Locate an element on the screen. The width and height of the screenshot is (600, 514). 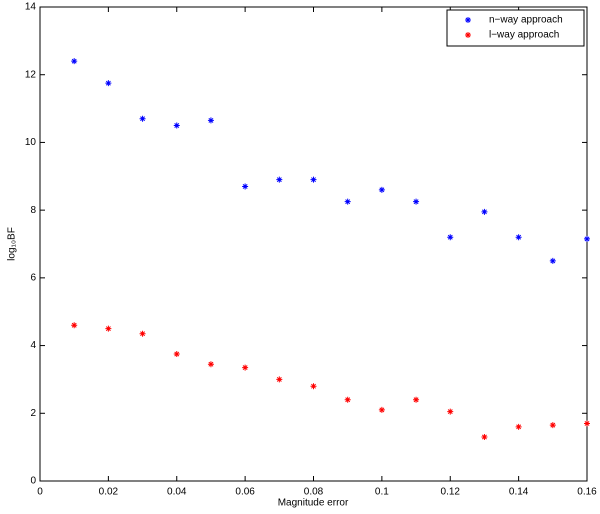
legend-label: n−way approach is located at coordinates (526, 20).